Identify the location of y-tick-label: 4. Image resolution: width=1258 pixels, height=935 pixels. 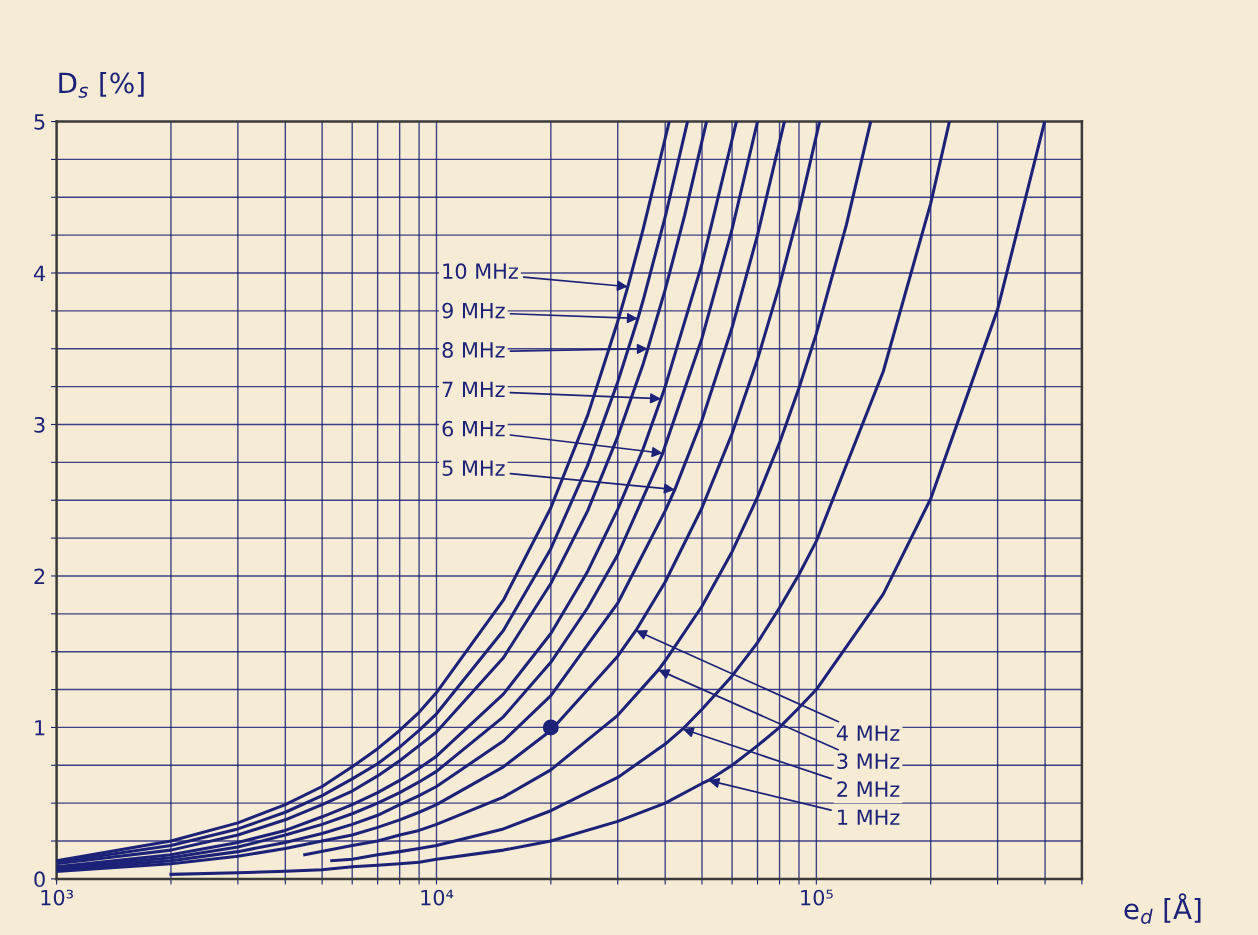
(39, 273).